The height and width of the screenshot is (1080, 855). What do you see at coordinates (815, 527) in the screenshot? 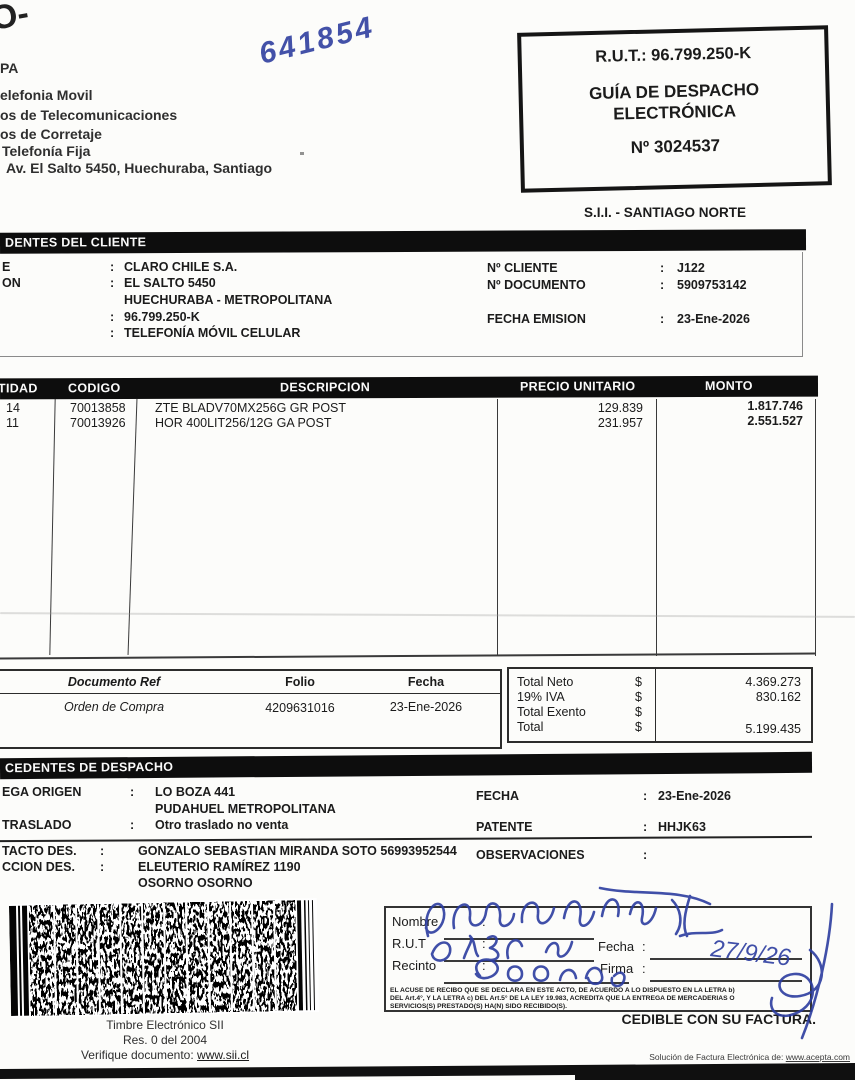
I see `table-right-edge` at bounding box center [815, 527].